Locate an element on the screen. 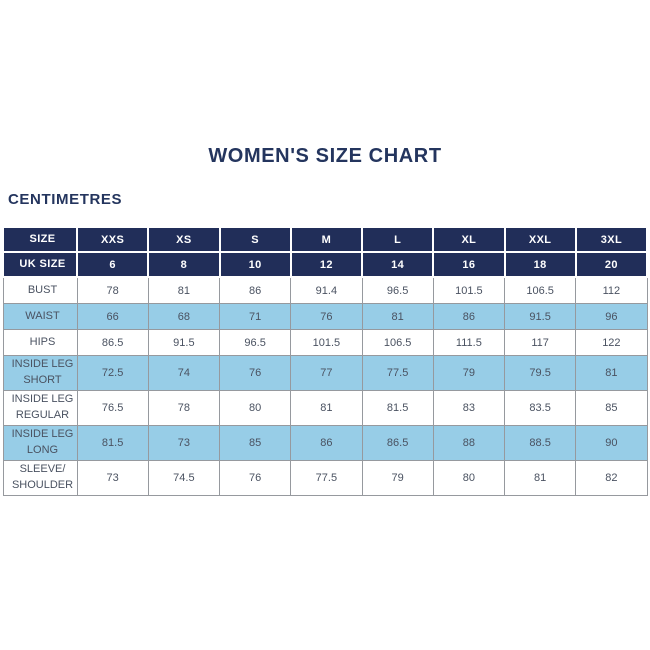  value-cell: 82 is located at coordinates (611, 477).